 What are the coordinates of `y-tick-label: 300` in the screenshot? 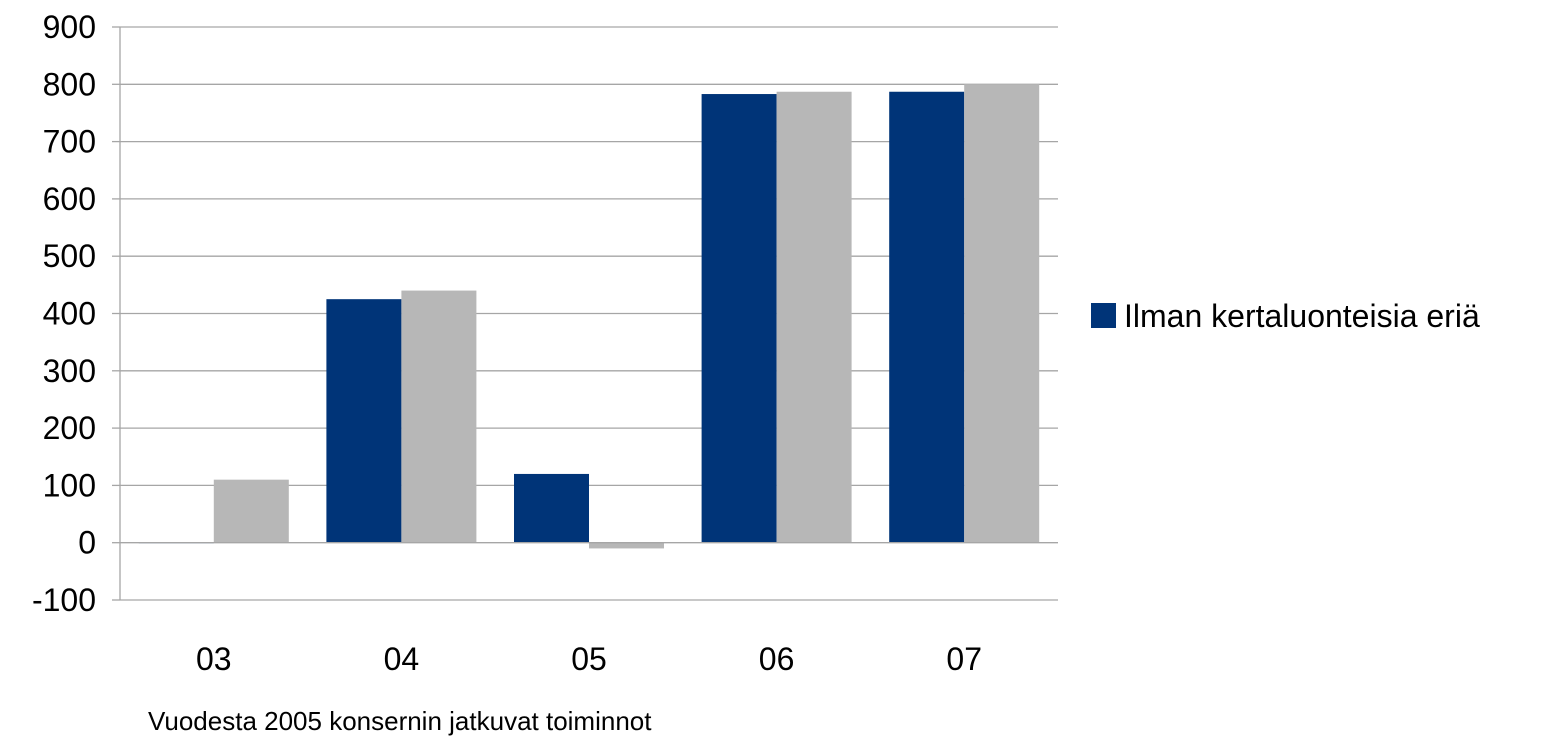 It's located at (69, 371).